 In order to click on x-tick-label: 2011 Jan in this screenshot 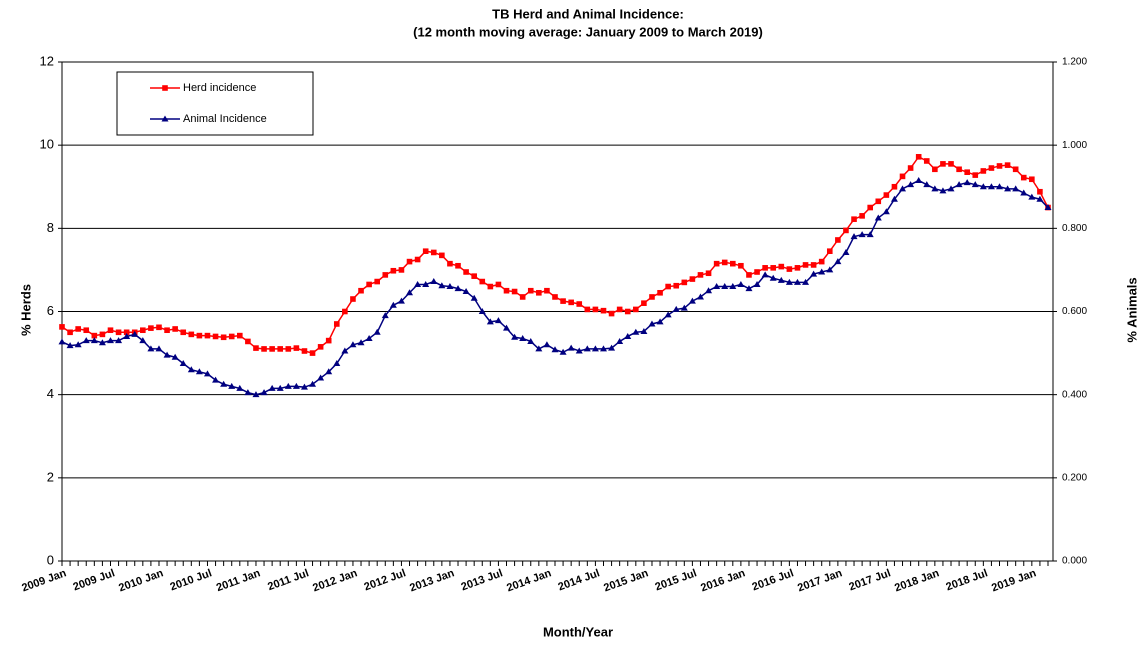, I will do `click(238, 580)`.